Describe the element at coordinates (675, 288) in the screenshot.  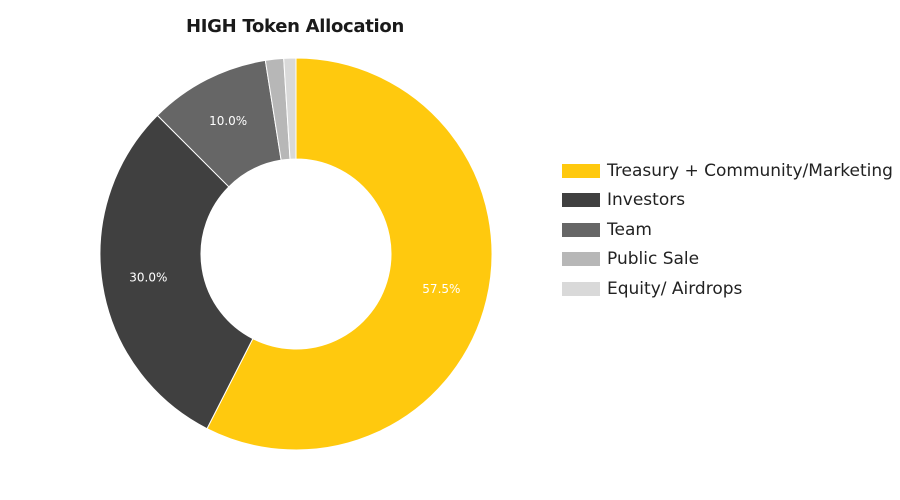
I see `legend-label: Equity/ Airdrops` at that location.